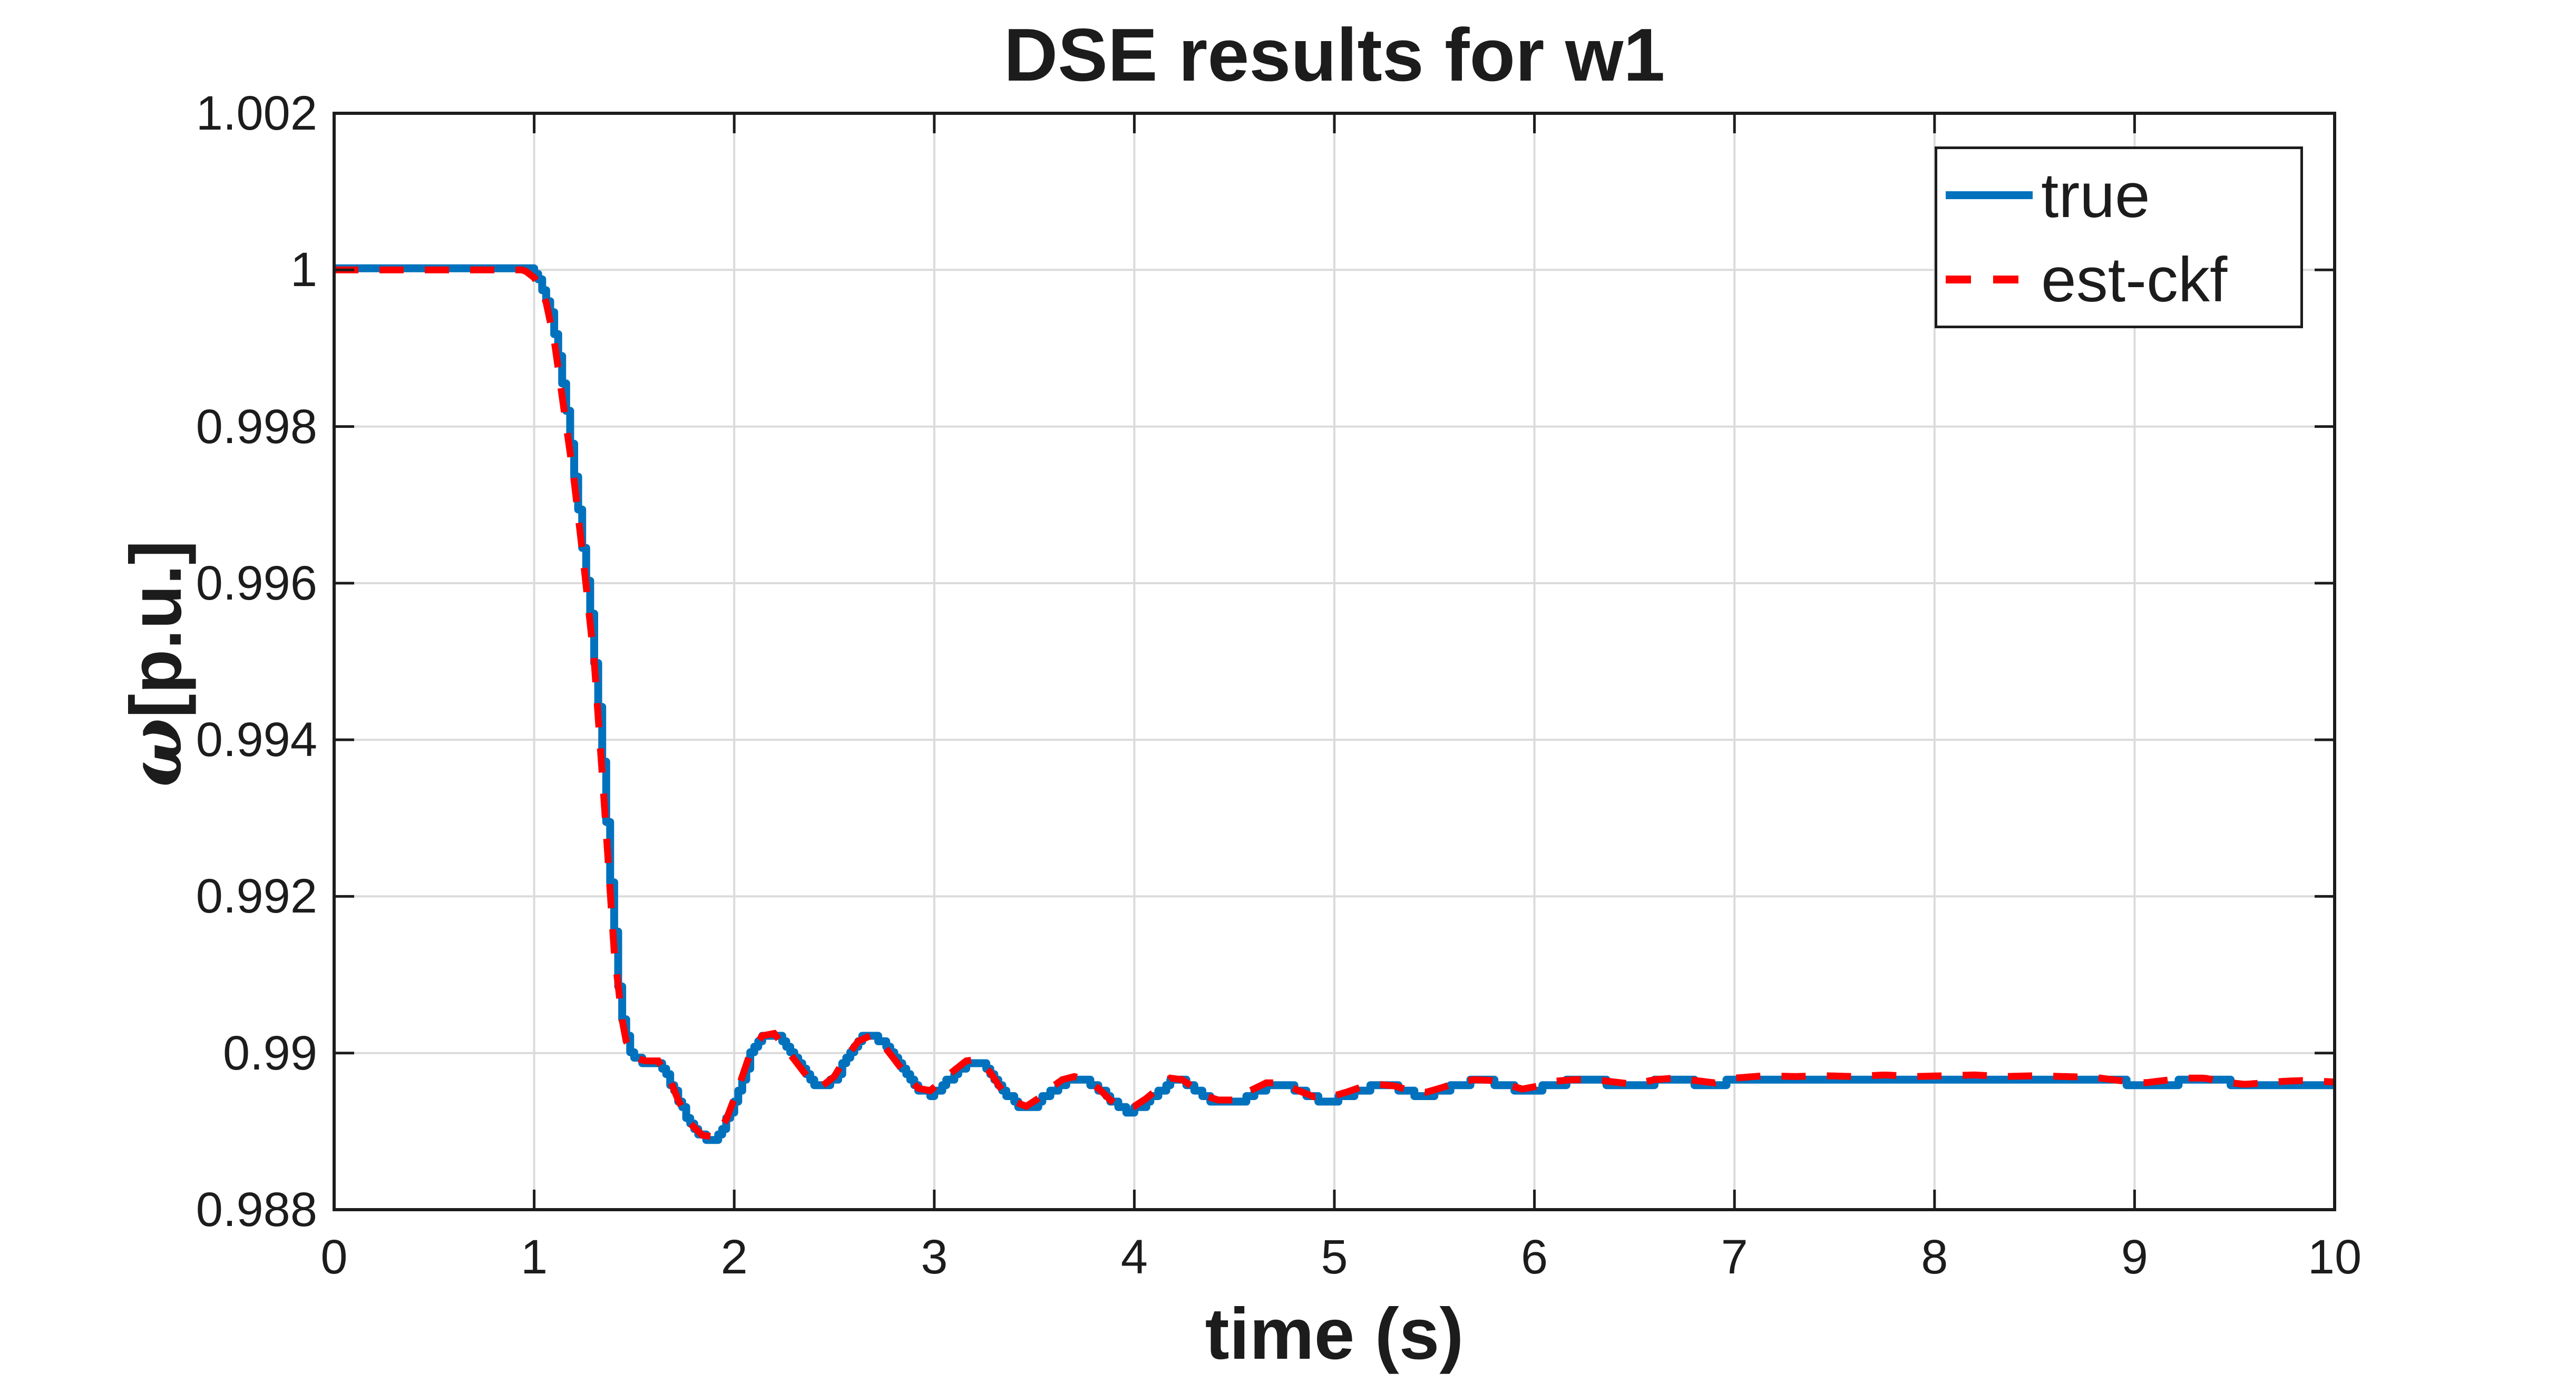 The width and height of the screenshot is (2576, 1383). I want to click on y-axis-label: ω[p.u.], so click(155, 664).